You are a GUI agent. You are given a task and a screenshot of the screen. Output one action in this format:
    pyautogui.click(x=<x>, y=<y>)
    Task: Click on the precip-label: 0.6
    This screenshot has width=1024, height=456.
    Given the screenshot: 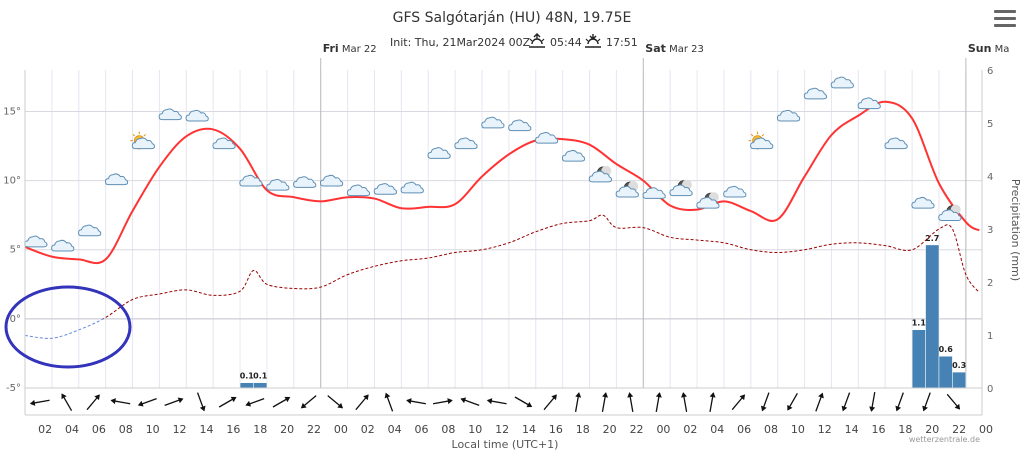 What is the action you would take?
    pyautogui.click(x=946, y=349)
    